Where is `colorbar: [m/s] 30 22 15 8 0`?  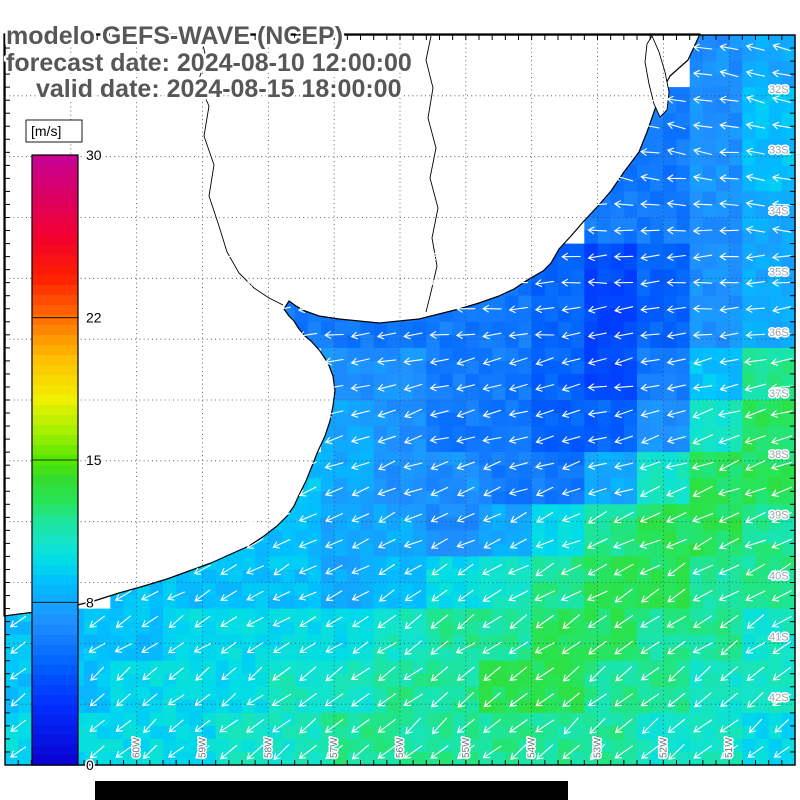 colorbar: [m/s] 30 22 15 8 0 is located at coordinates (64, 447).